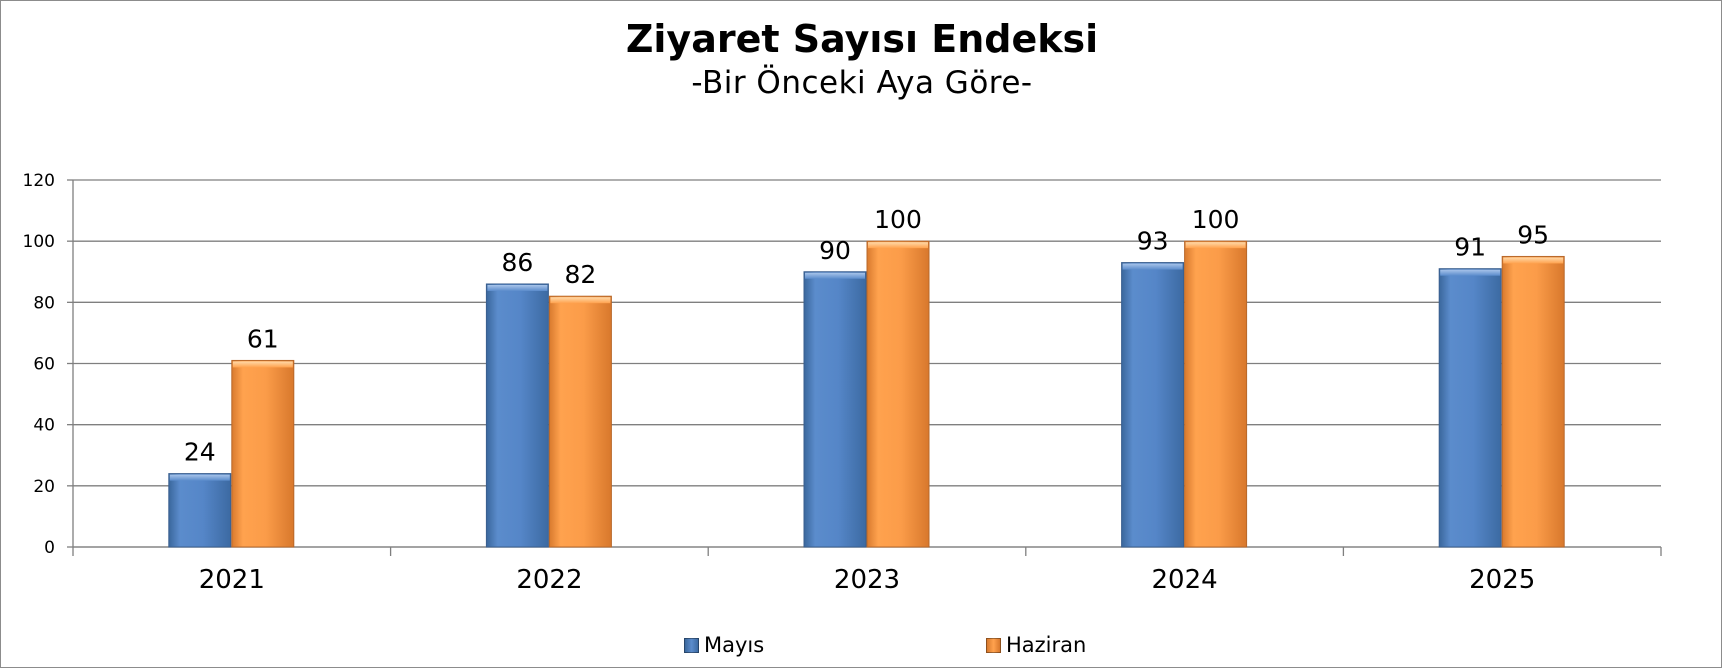  What do you see at coordinates (1216, 219) in the screenshot?
I see `data-label-Haziran-2024: 100` at bounding box center [1216, 219].